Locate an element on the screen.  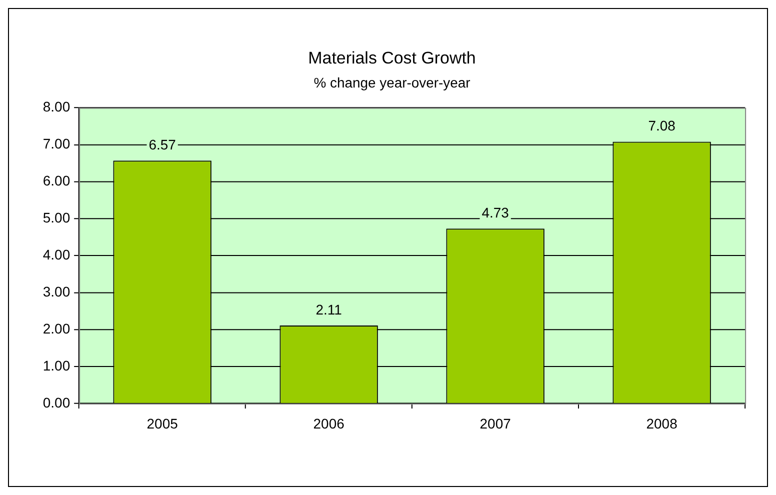
y-tick-label: 3.00 is located at coordinates (56, 291).